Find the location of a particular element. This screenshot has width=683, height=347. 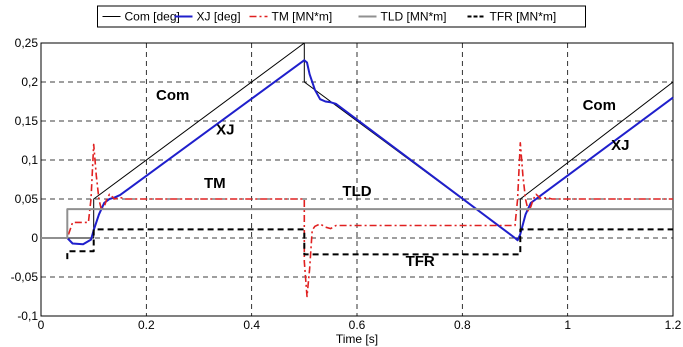

y-tick-label: 0,15 is located at coordinates (27, 121).